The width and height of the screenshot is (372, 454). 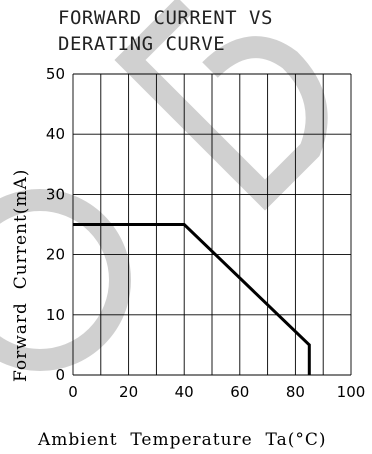 What do you see at coordinates (55, 134) in the screenshot?
I see `y-tick-label-40: 40` at bounding box center [55, 134].